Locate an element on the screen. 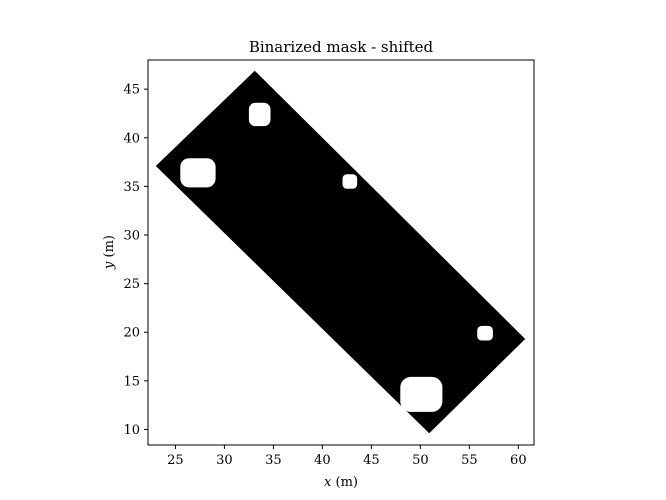 This screenshot has width=666, height=500. y-tick-label-25: 25 is located at coordinates (131, 284).